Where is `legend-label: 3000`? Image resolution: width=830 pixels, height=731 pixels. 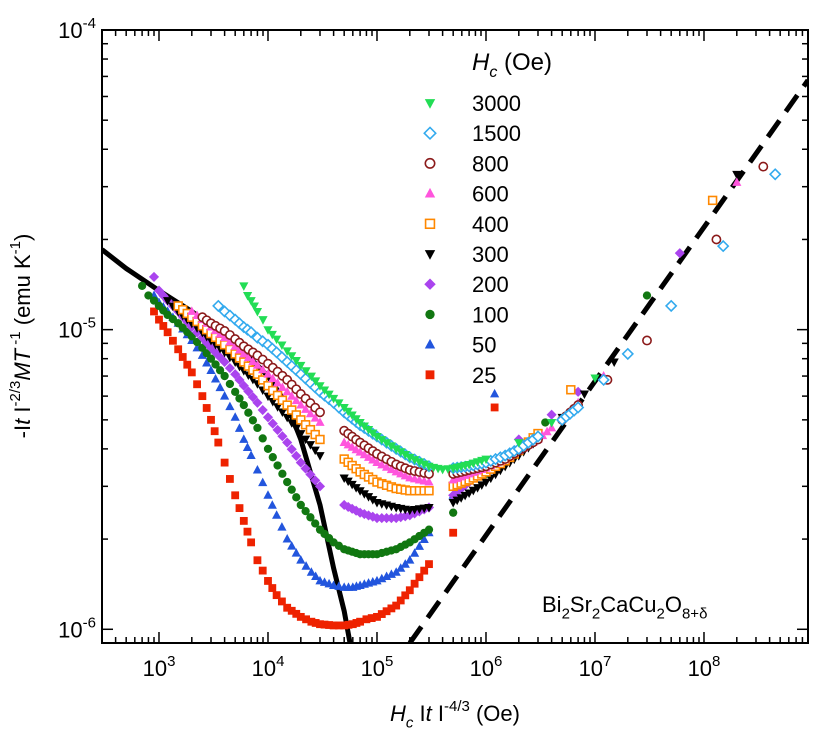 legend-label: 3000 is located at coordinates (496, 103).